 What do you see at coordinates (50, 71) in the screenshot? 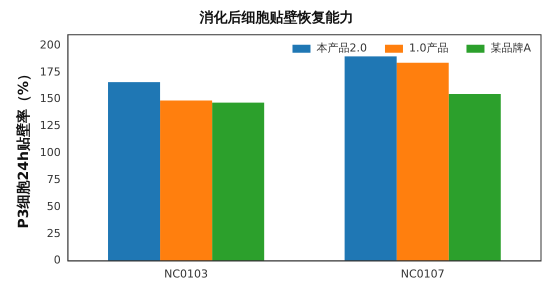
I see `y-tick-label: 175` at bounding box center [50, 71].